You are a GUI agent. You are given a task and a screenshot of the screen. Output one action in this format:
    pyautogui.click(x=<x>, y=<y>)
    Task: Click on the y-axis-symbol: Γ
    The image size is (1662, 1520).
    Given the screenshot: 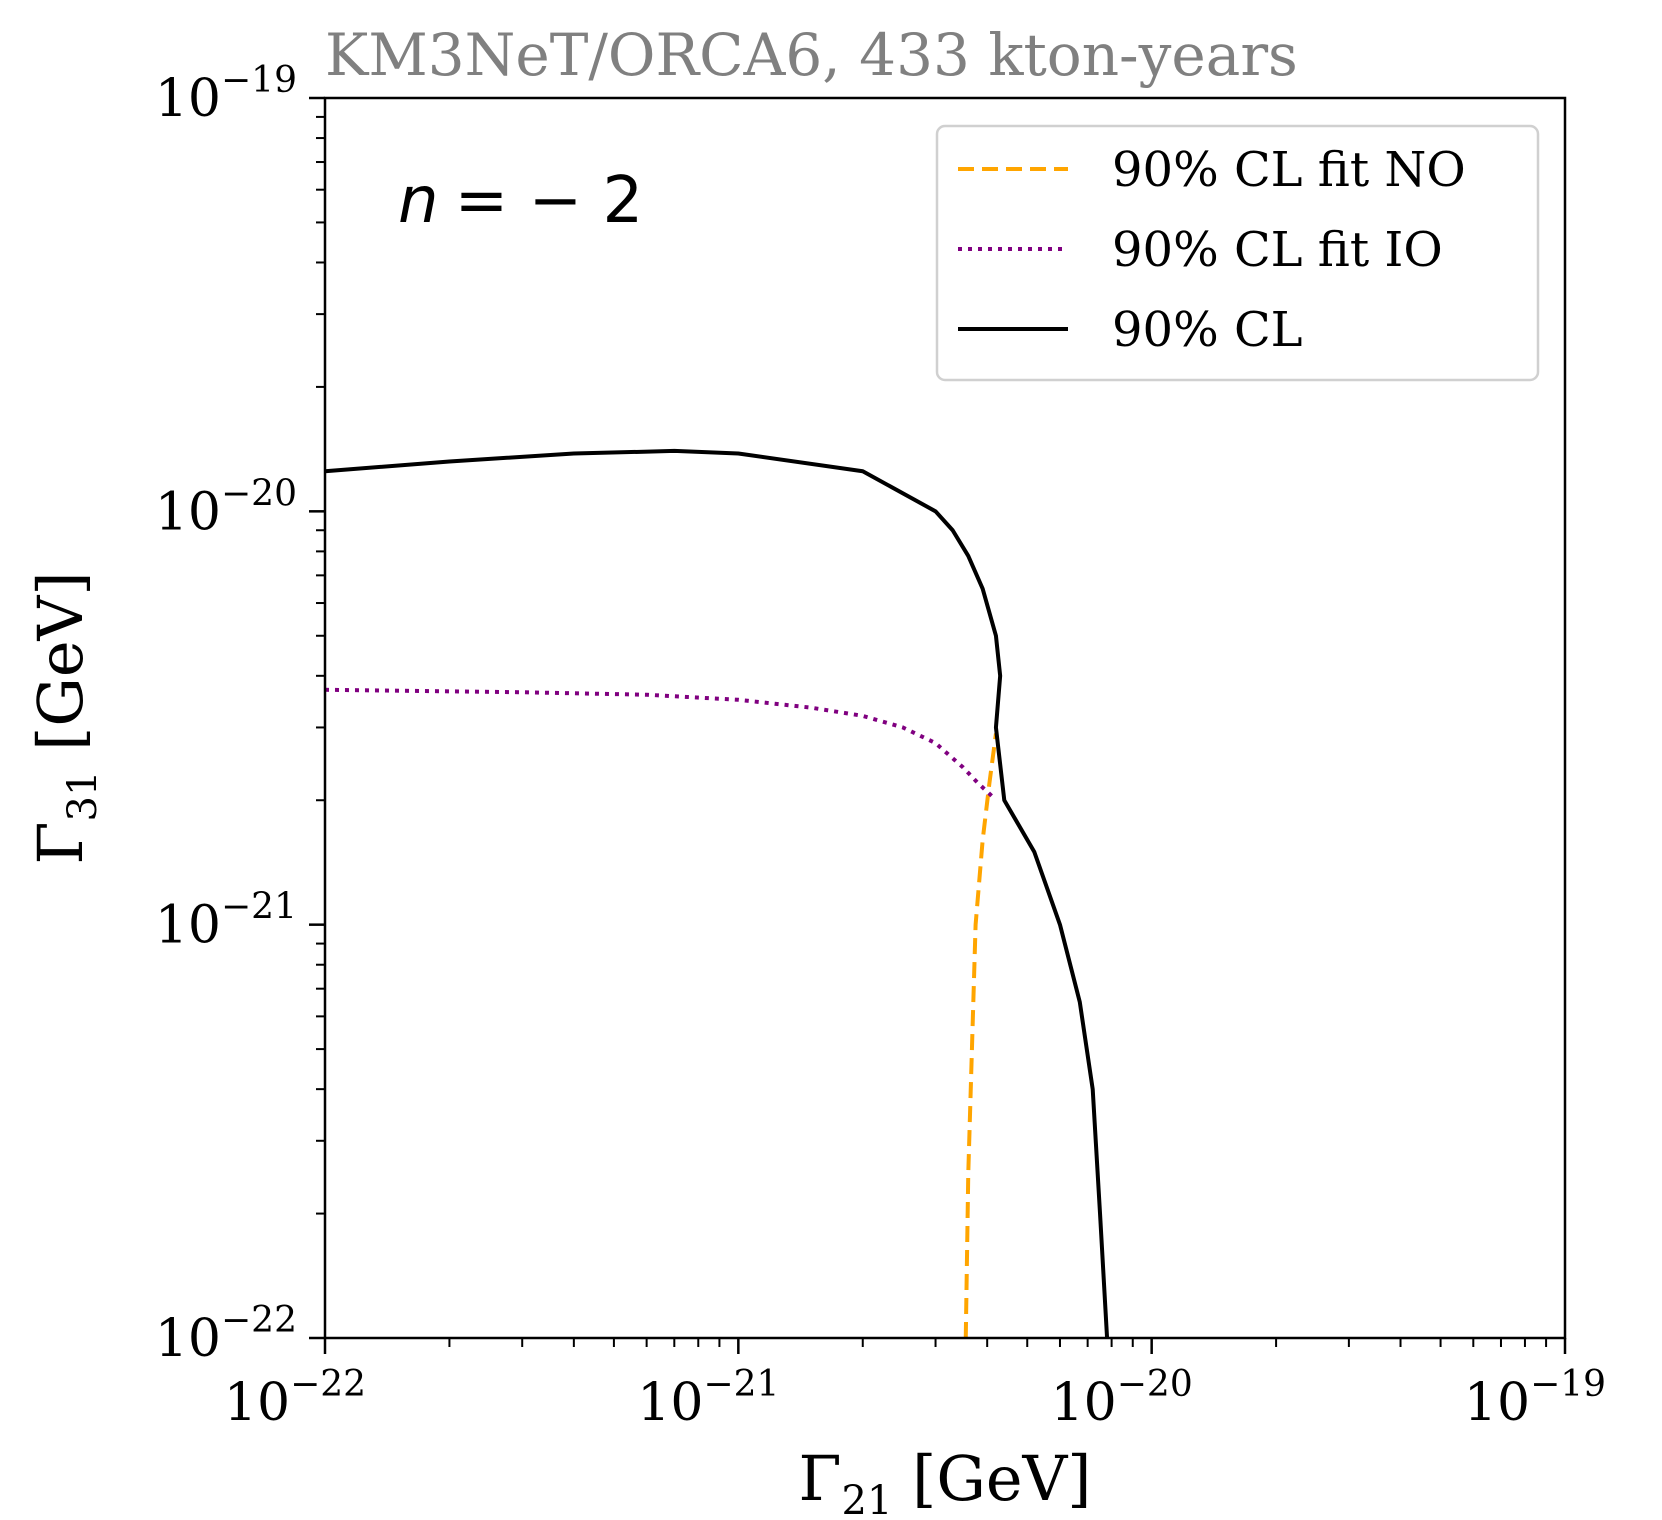 What is the action you would take?
    pyautogui.click(x=60, y=842)
    